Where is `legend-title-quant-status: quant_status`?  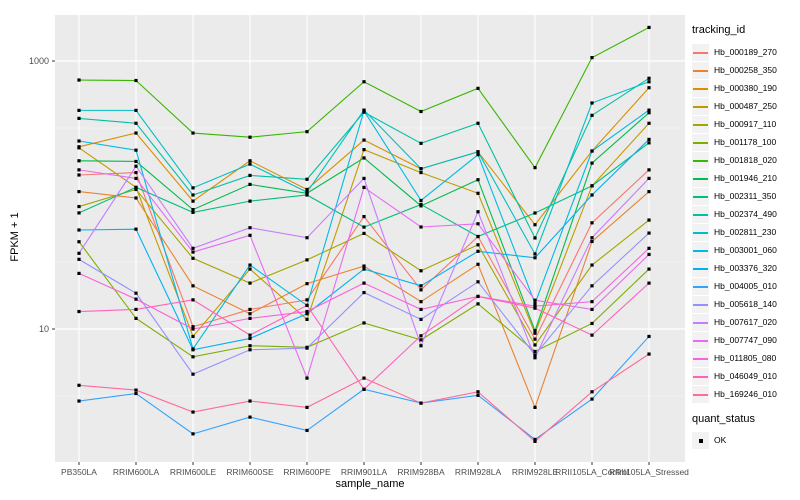
legend-title-quant-status: quant_status is located at coordinates (723, 419).